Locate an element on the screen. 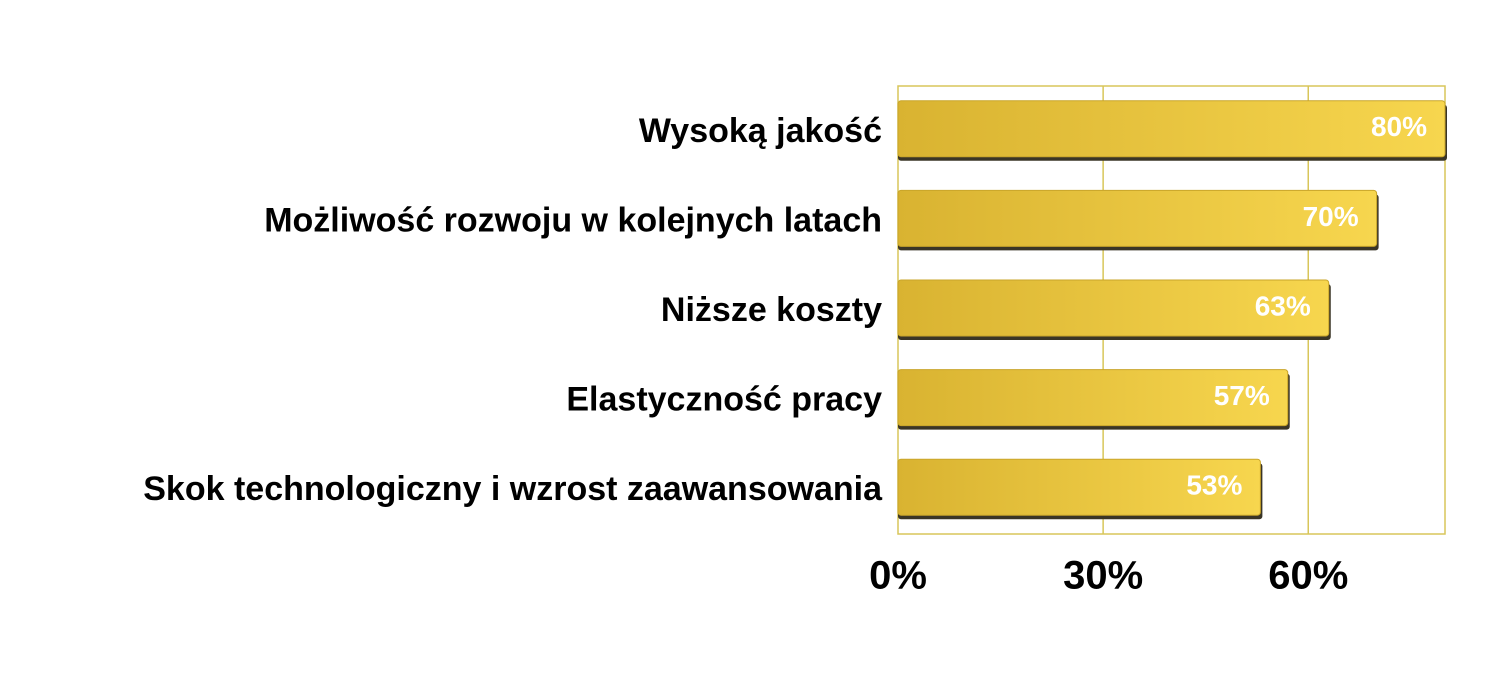 This screenshot has width=1500, height=700. y-tick-label: Niższe koszty is located at coordinates (771, 310).